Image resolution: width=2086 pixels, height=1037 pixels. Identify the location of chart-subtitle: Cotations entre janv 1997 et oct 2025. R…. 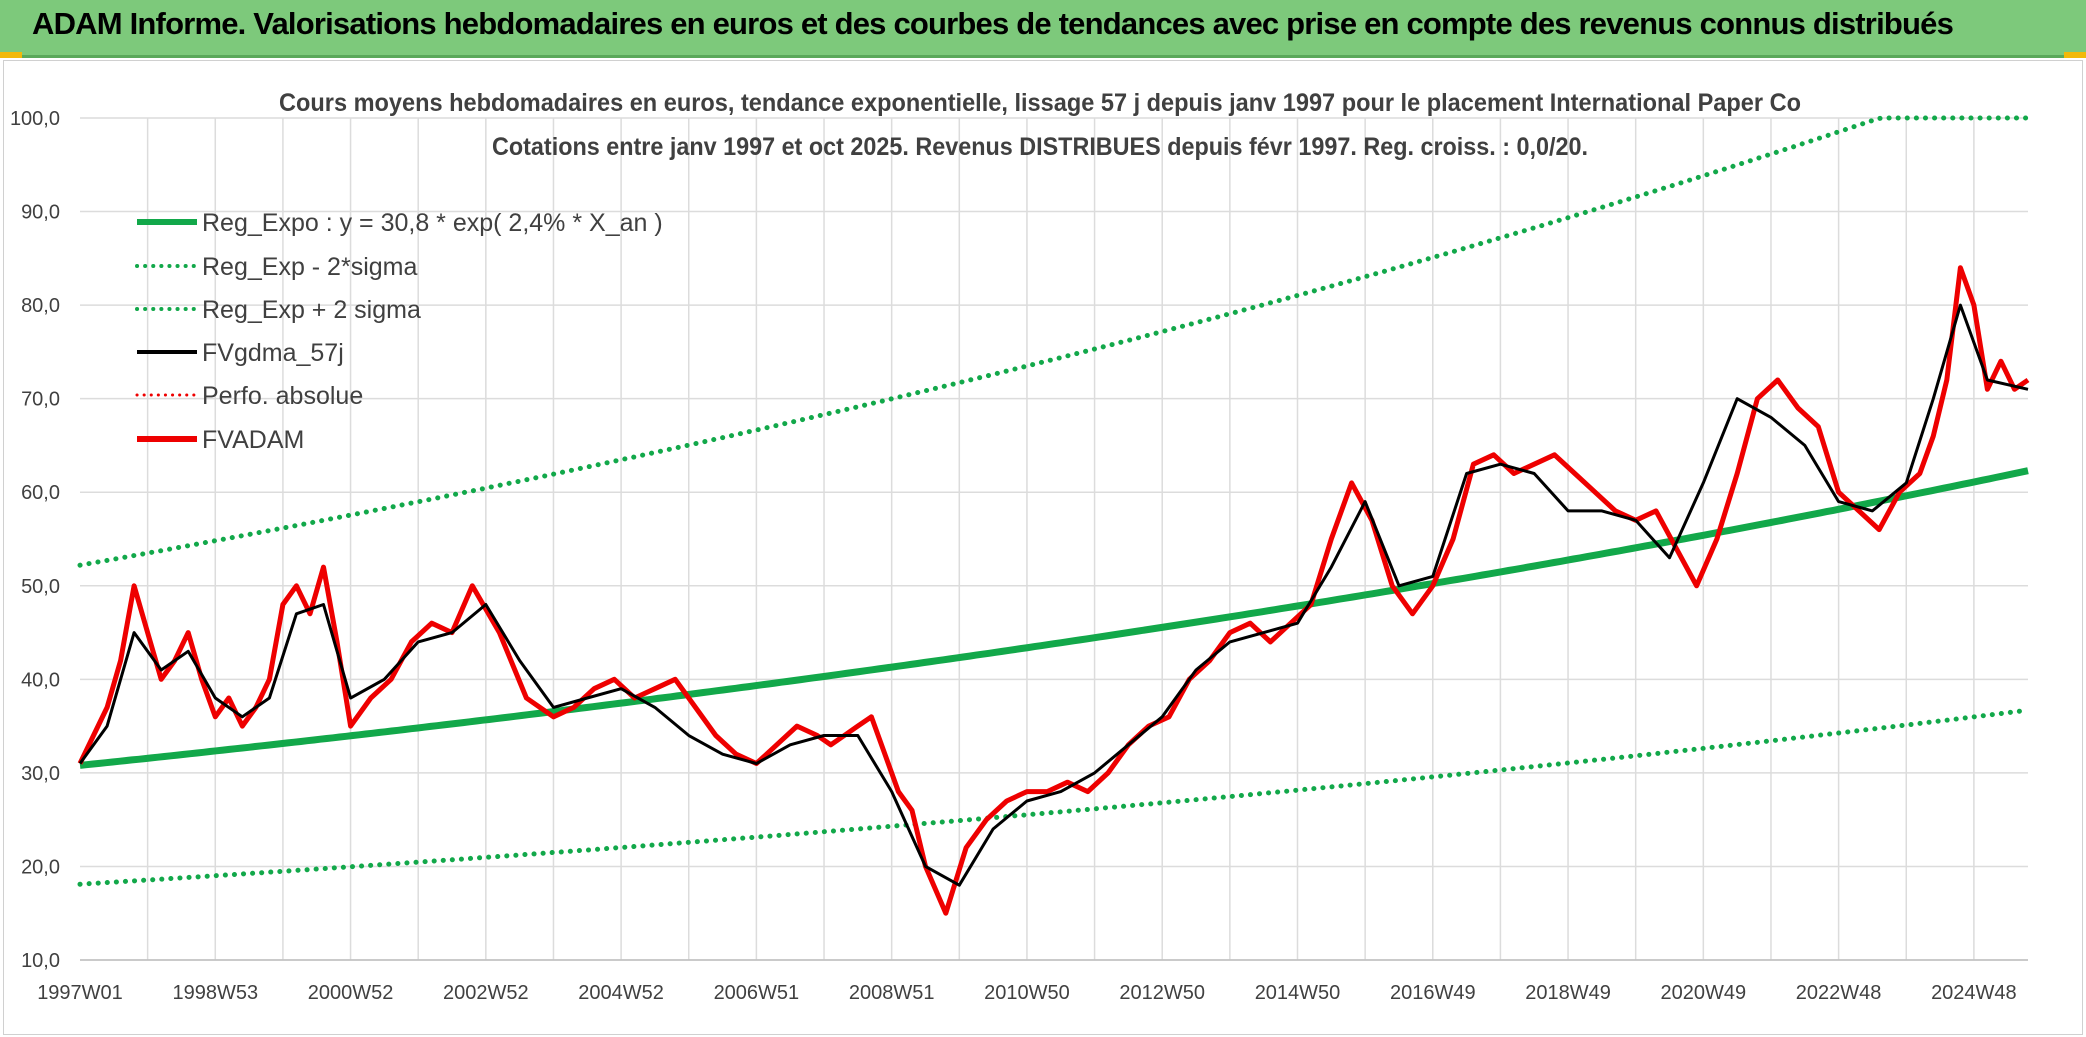
(1040, 147).